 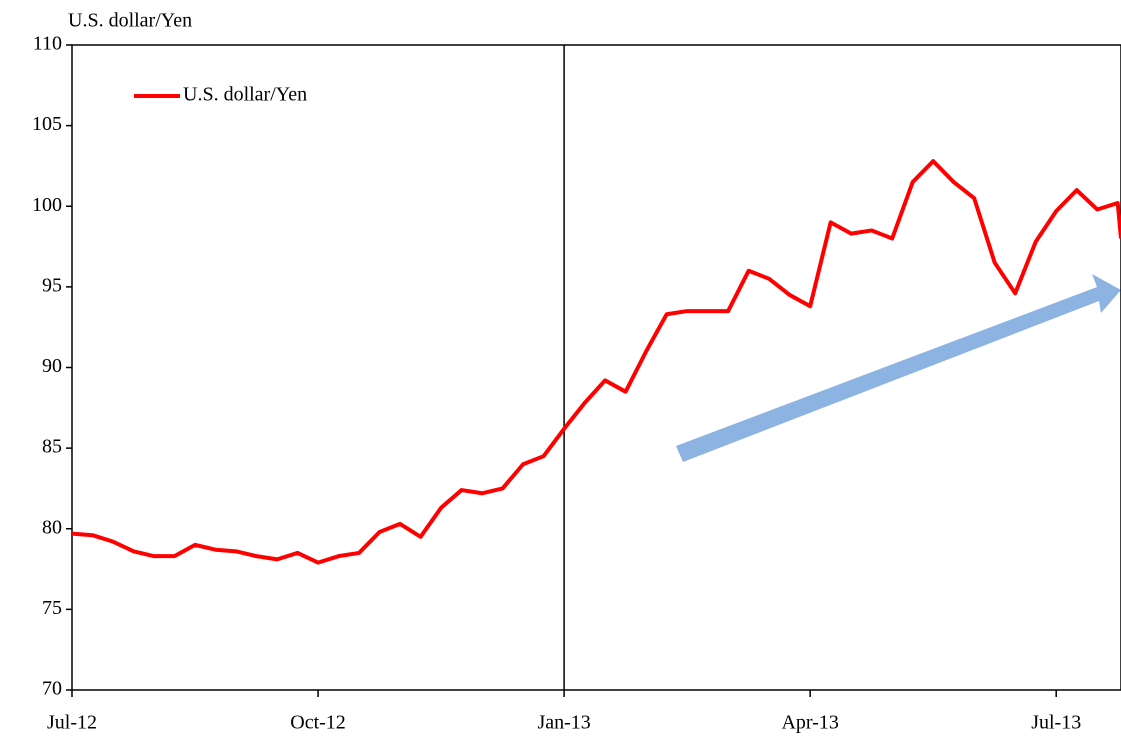 I want to click on x-tick-label: Jan-13, so click(x=563, y=723).